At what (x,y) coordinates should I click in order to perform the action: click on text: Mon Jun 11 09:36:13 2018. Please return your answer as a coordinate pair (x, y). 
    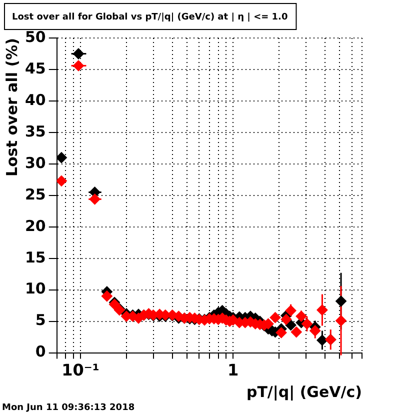
    Looking at the image, I should click on (68, 407).